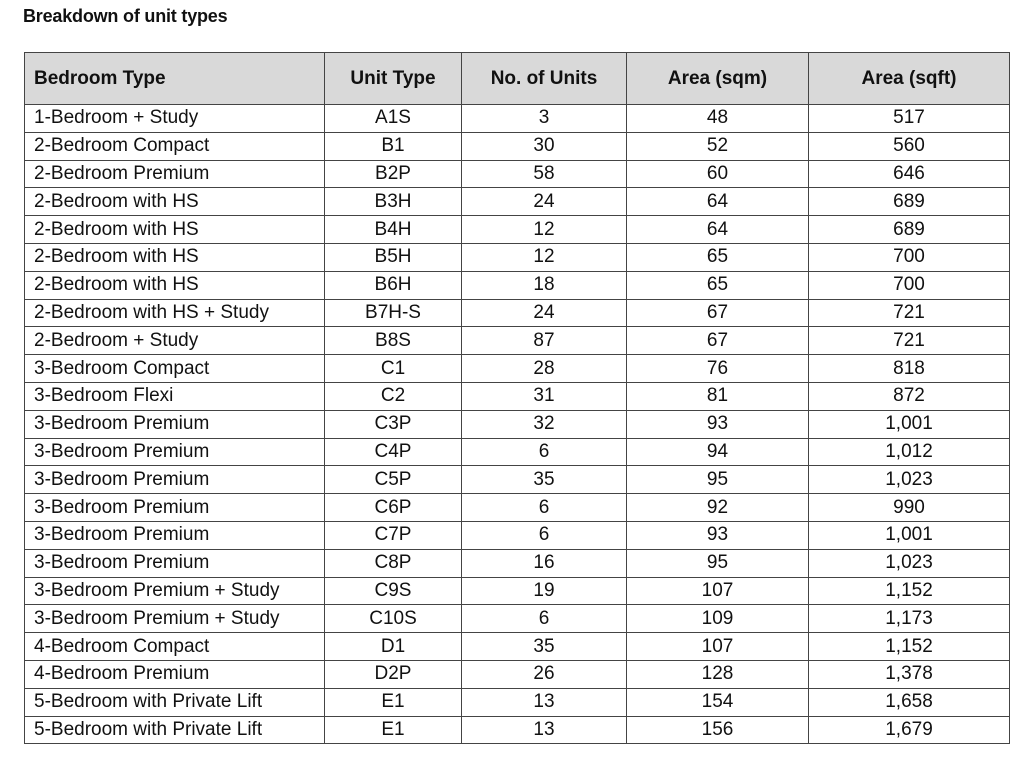 This screenshot has width=1024, height=774. I want to click on table-row: 4-Bedroom Premium D2P 26 128 1,378, so click(517, 674).